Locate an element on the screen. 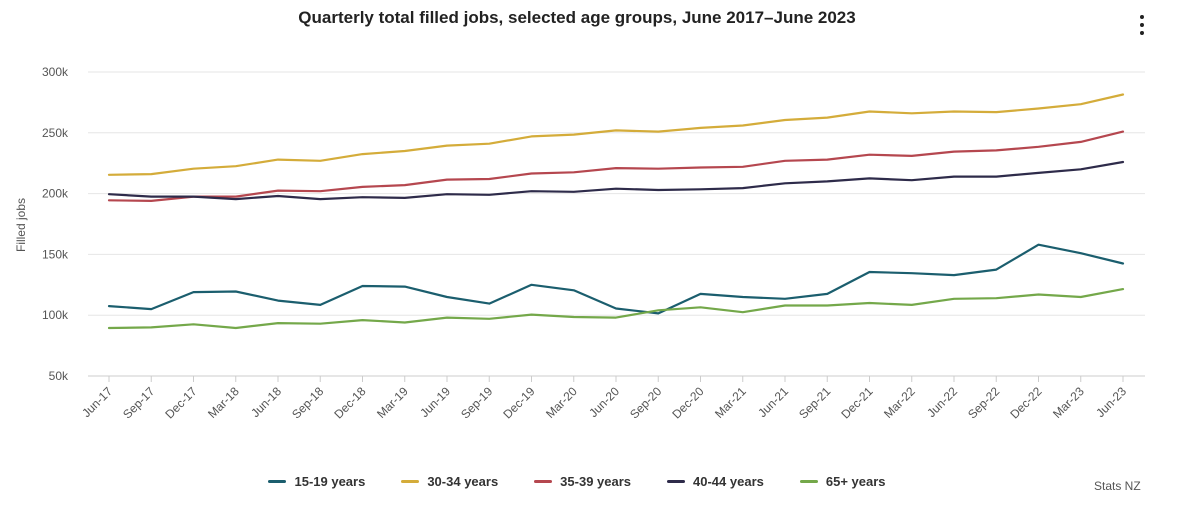 The width and height of the screenshot is (1199, 521). x-tick-label: Mar-18 is located at coordinates (223, 402).